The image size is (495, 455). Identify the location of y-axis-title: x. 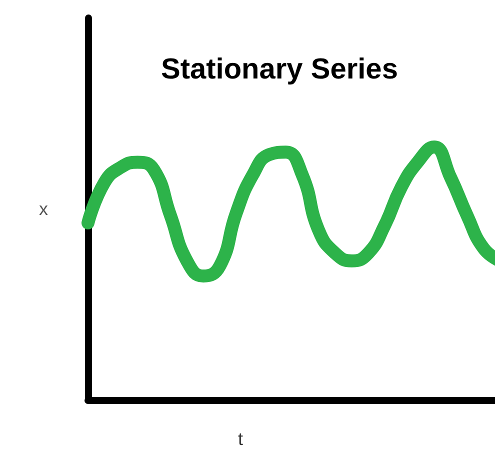
(43, 209).